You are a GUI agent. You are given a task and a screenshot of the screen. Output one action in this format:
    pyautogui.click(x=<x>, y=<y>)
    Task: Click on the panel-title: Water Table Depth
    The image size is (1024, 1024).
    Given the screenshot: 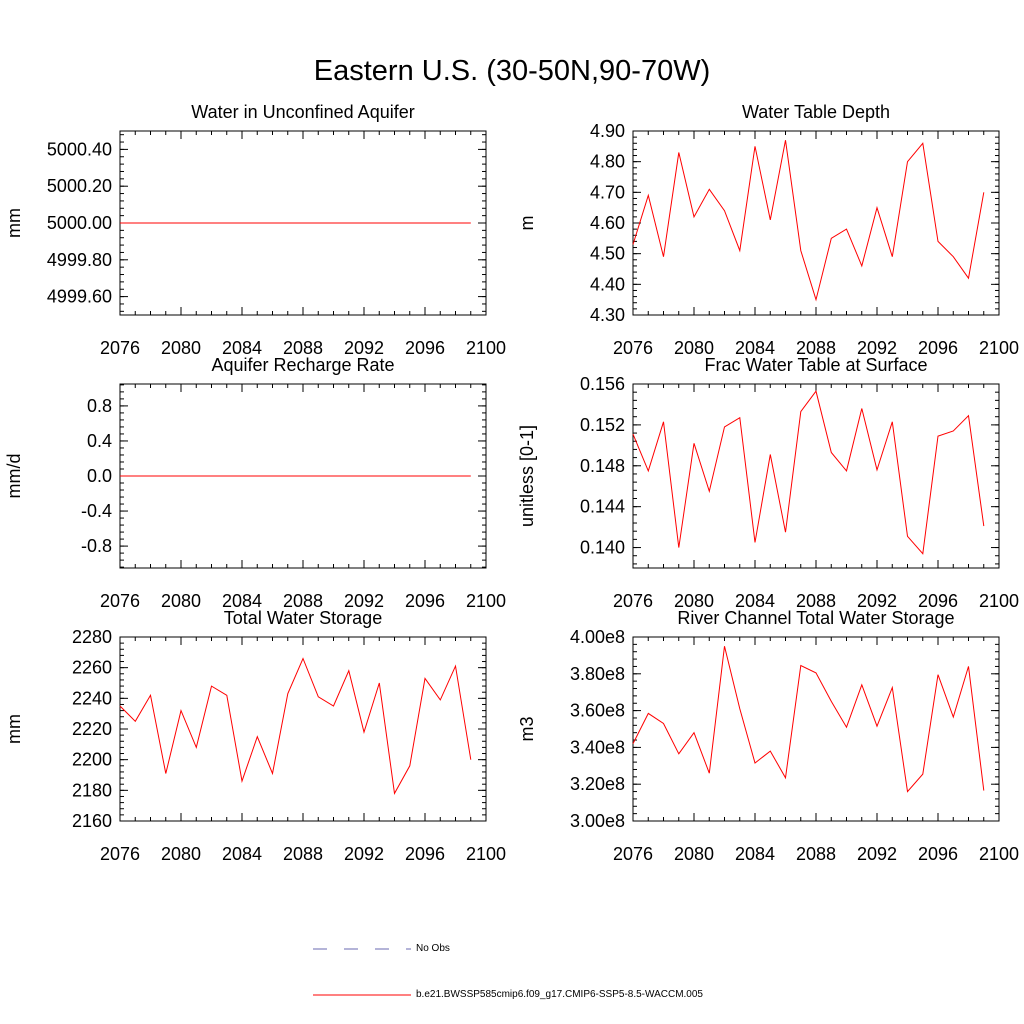 What is the action you would take?
    pyautogui.click(x=816, y=112)
    